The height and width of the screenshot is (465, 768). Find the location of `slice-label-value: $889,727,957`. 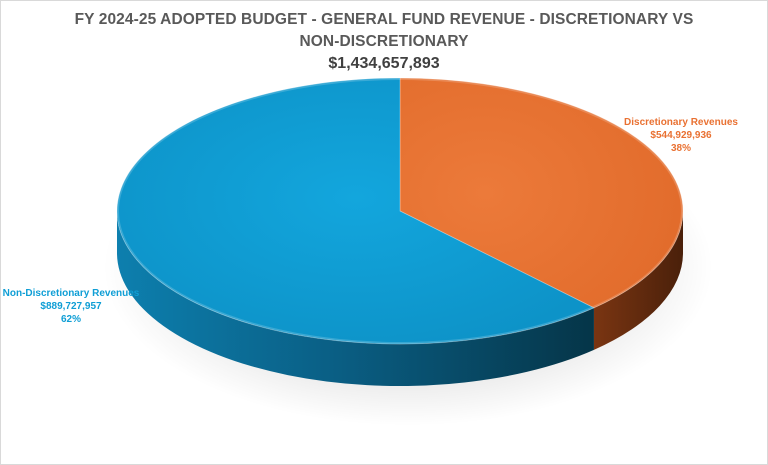

slice-label-value: $889,727,957 is located at coordinates (71, 306).